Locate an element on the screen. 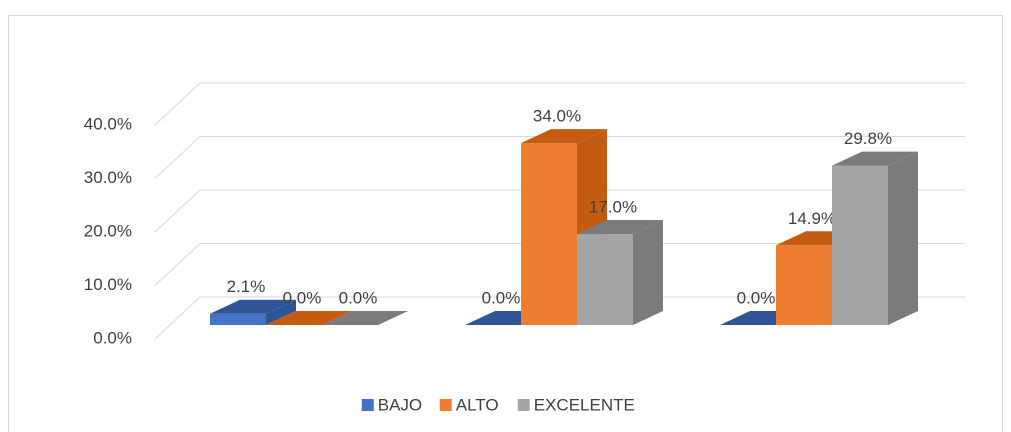  data-label: 2.1% is located at coordinates (246, 286).